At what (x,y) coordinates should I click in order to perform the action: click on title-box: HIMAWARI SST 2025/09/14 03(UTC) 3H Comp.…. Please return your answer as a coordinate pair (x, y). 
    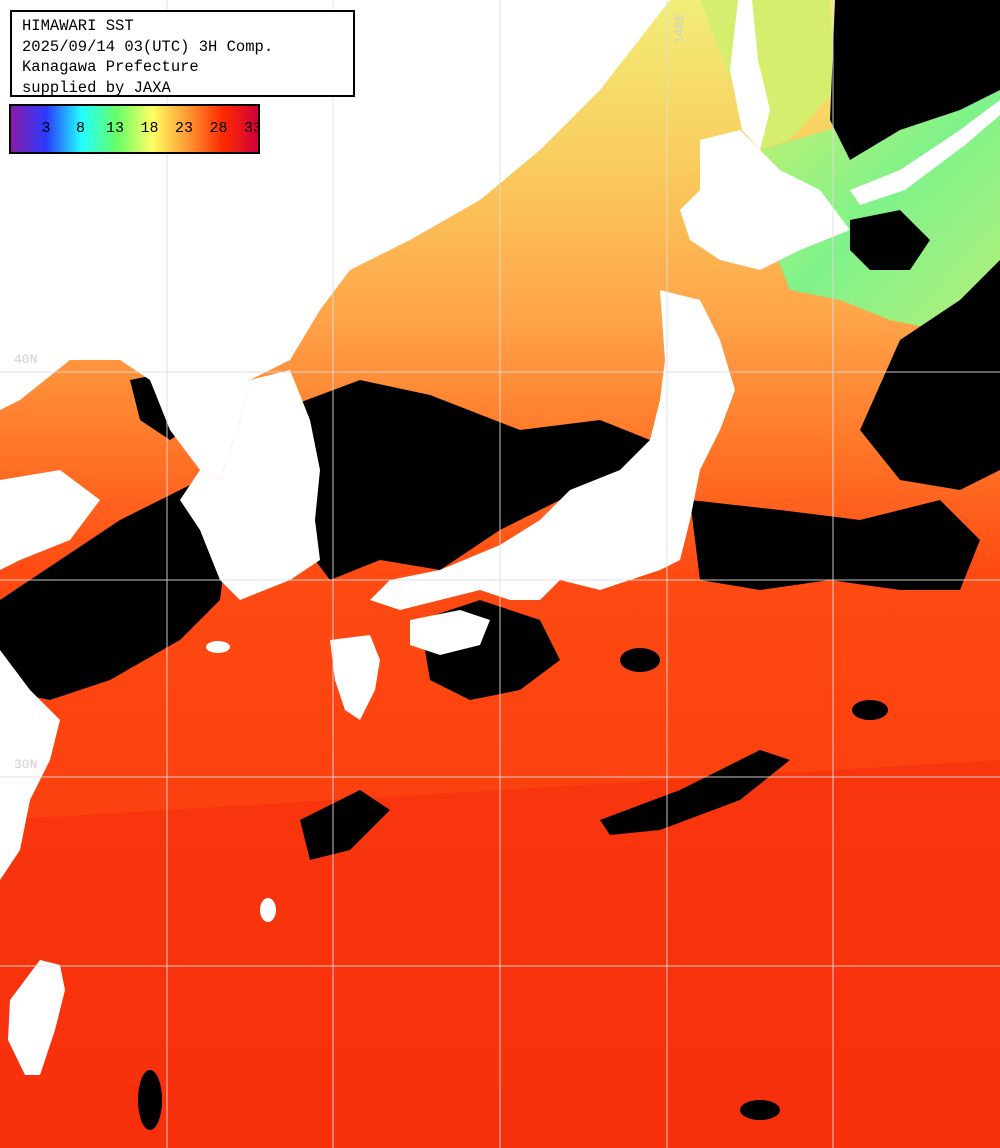
    Looking at the image, I should click on (182, 53).